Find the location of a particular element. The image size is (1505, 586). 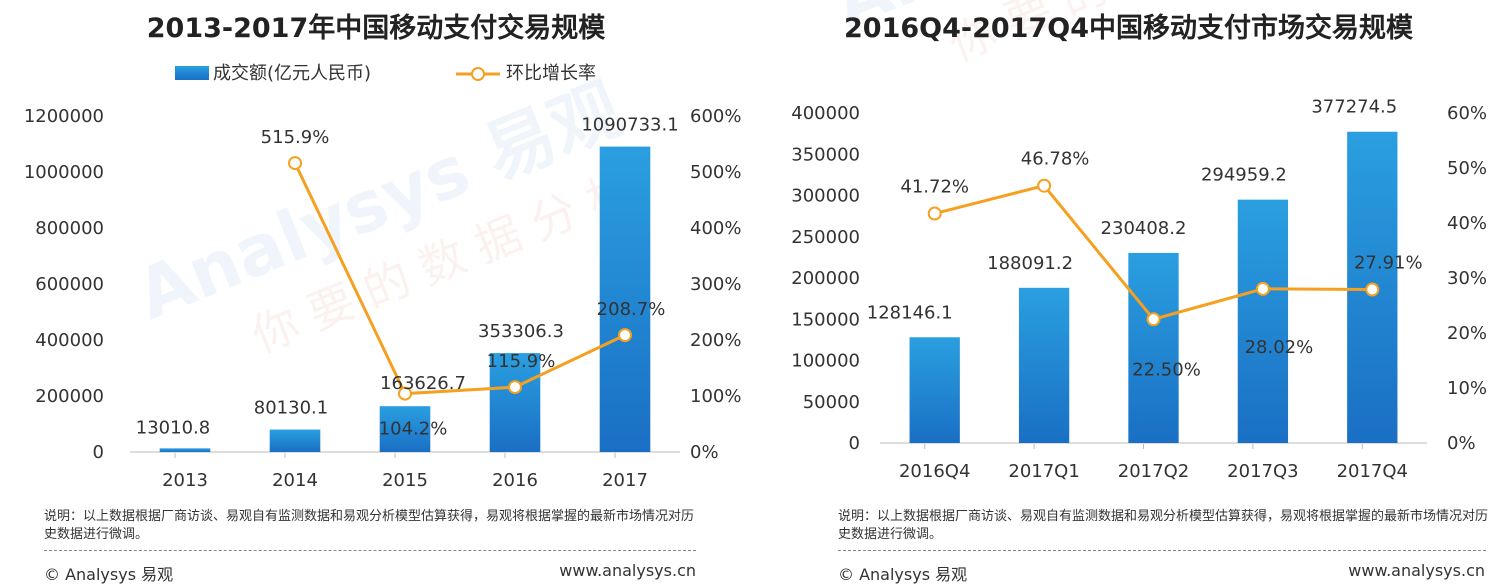

left-chart-title: 2013-2017年中国移动支付交易规模 is located at coordinates (376, 28).